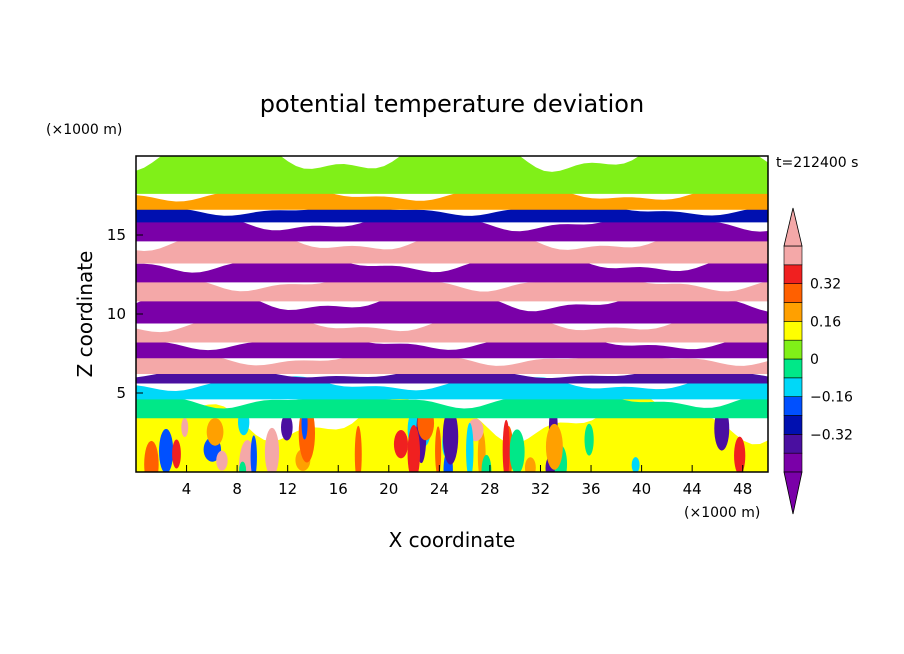  I want to click on colorbar-top-arrow, so click(793, 227).